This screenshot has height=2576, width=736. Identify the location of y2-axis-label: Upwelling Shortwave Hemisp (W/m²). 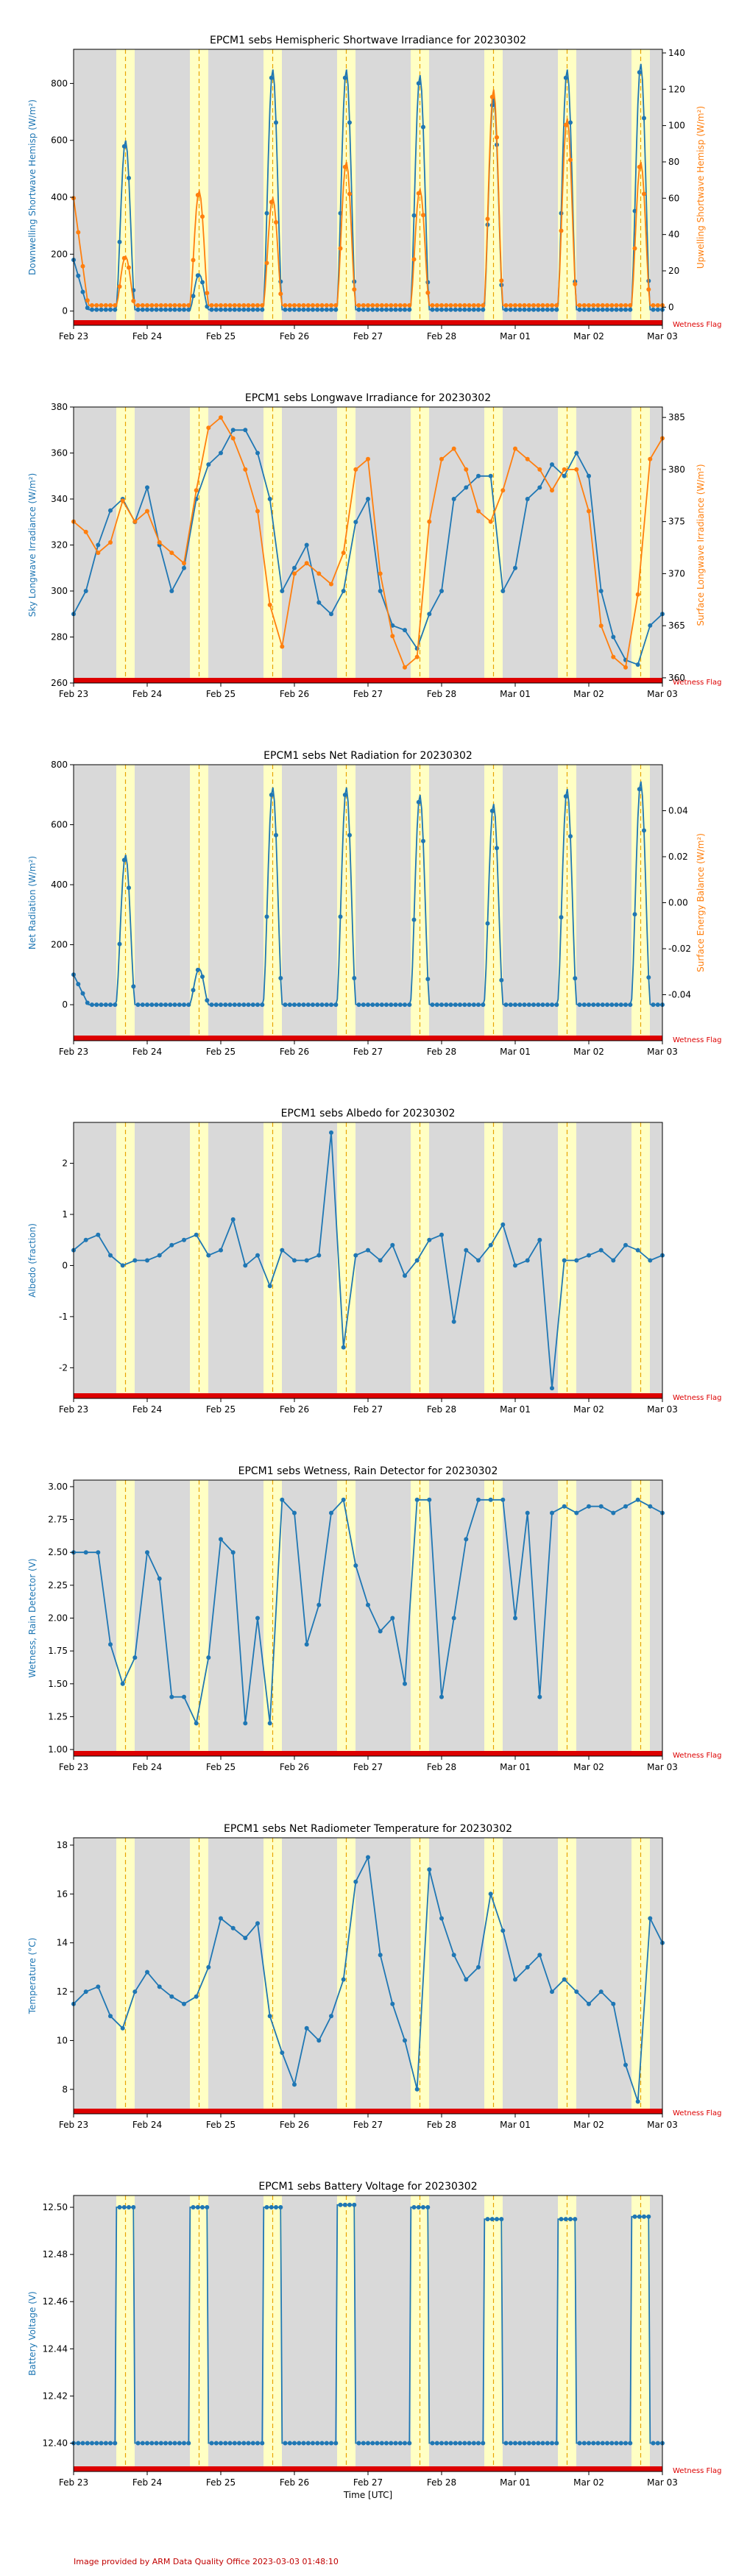
(701, 187).